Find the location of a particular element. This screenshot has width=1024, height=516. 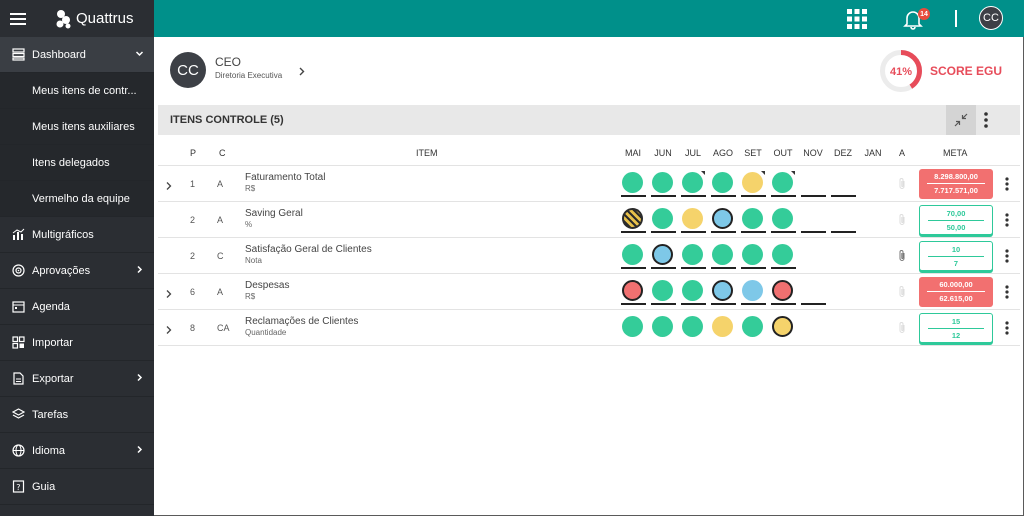

status-dot-striped is located at coordinates (632, 218).